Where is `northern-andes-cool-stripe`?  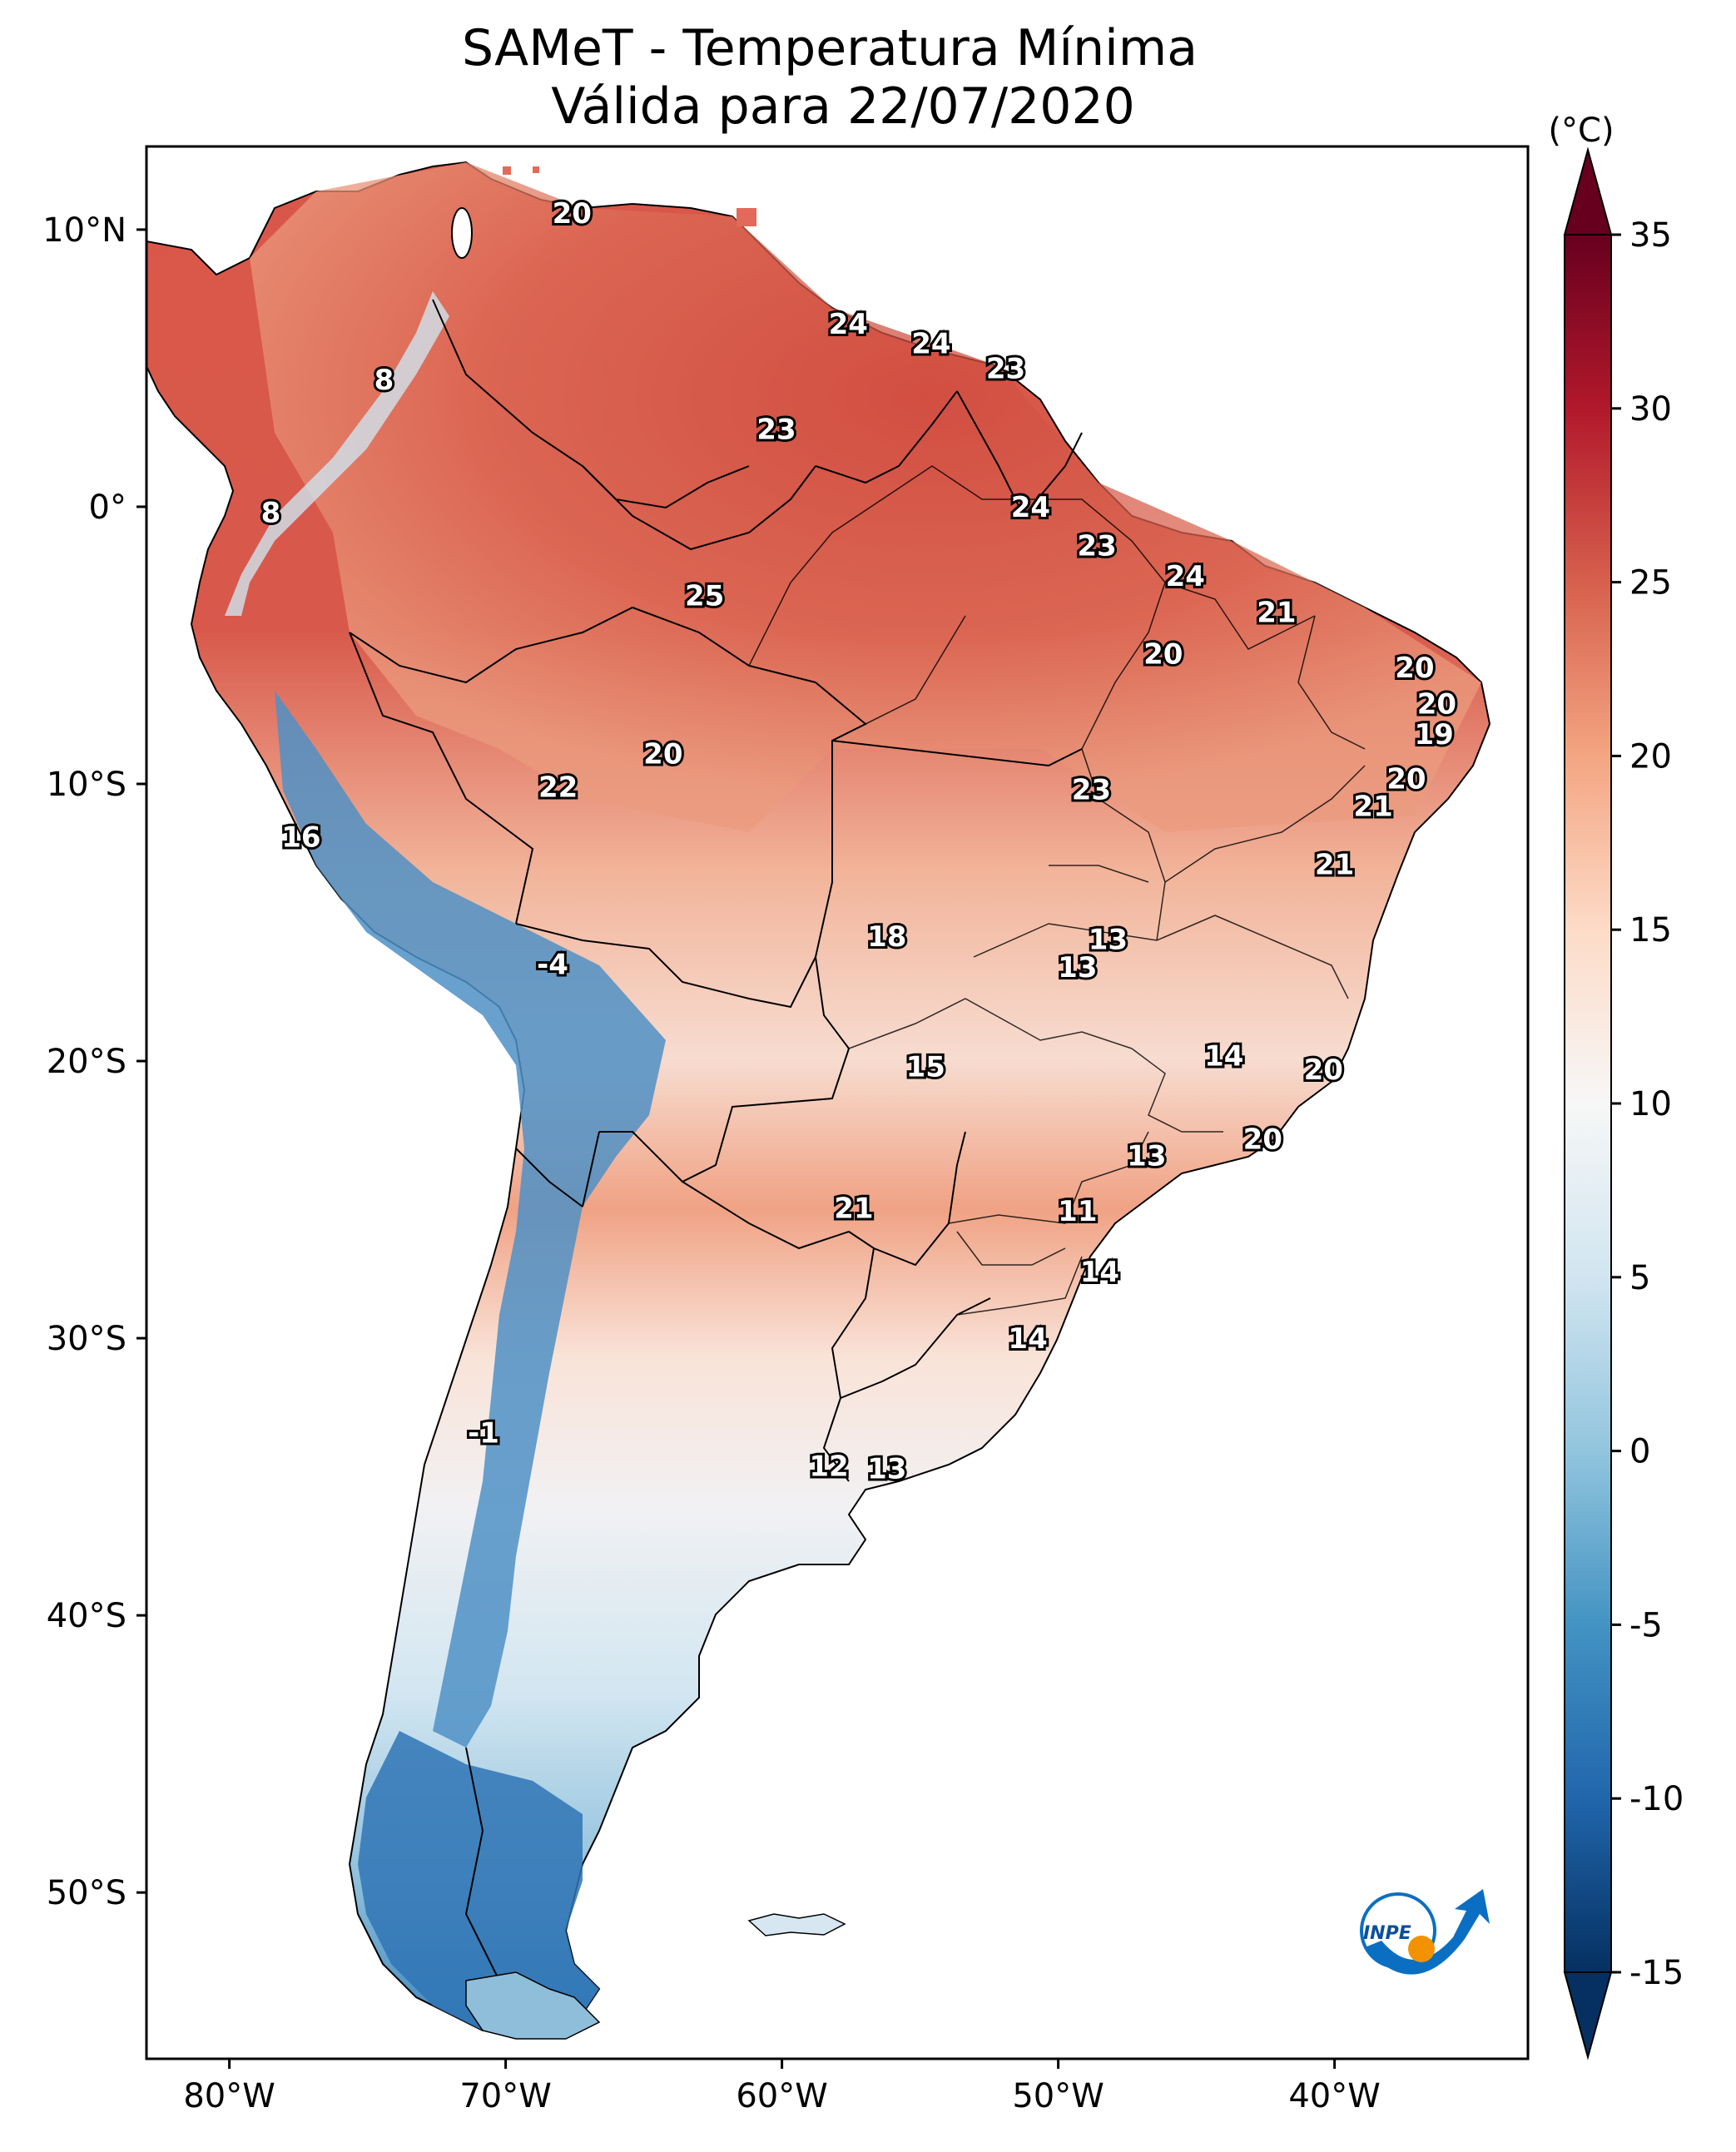
northern-andes-cool-stripe is located at coordinates (337, 453).